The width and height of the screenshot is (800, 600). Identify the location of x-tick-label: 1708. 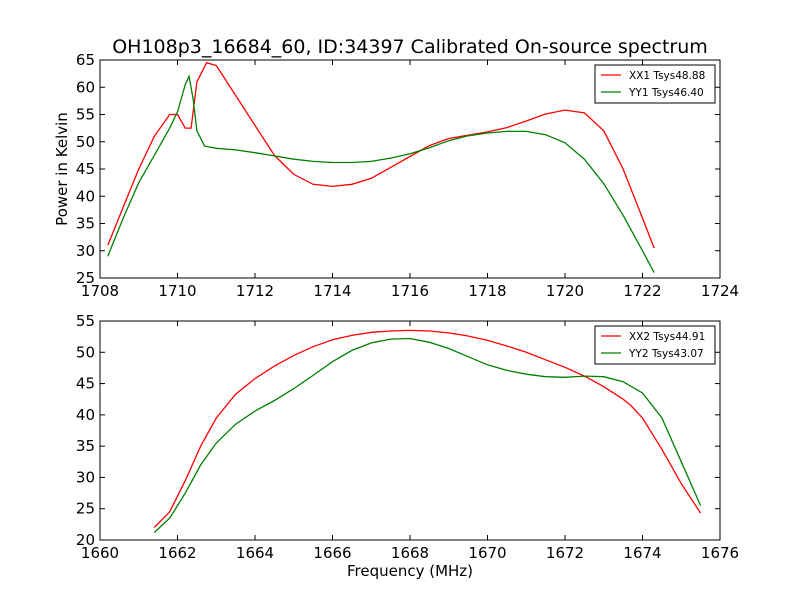
(100, 291).